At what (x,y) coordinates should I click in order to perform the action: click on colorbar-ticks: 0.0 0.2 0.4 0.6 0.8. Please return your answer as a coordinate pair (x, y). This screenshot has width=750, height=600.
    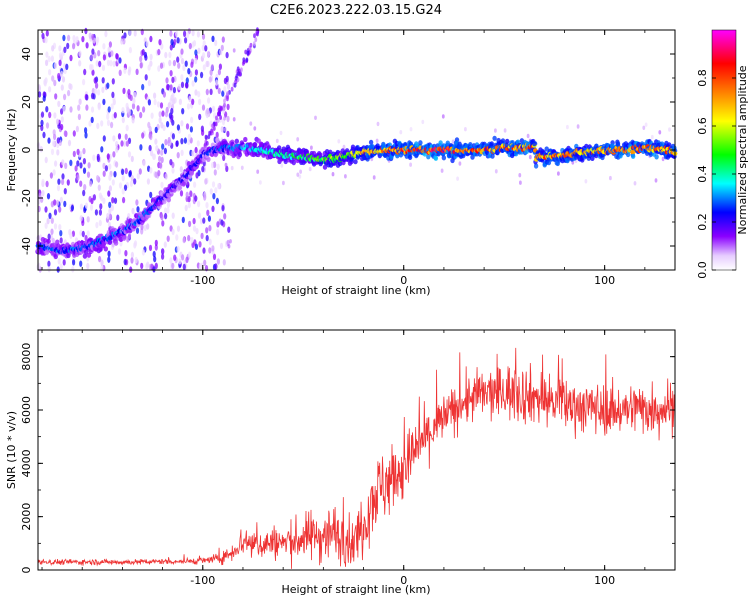
    Looking at the image, I should click on (716, 174).